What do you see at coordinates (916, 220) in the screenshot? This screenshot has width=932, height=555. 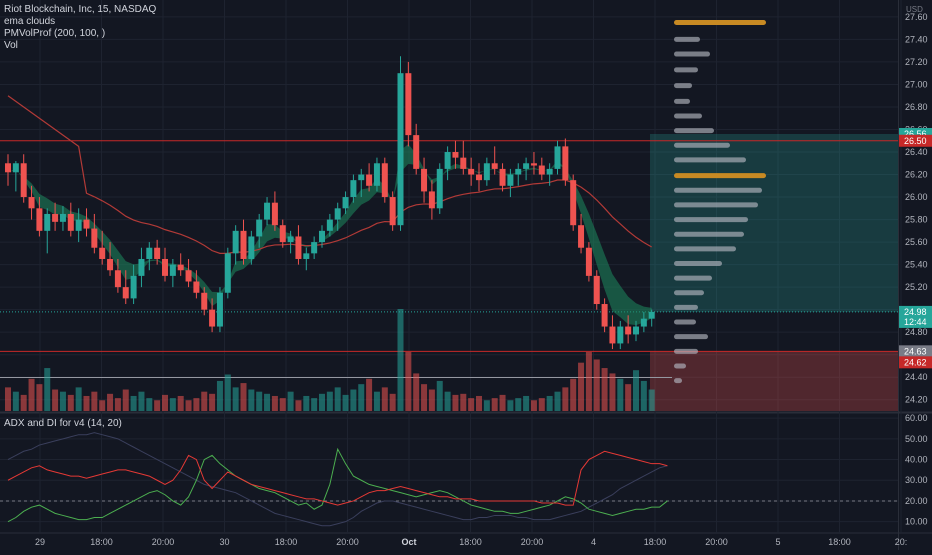 I see `price-tick-label: 25.80` at bounding box center [916, 220].